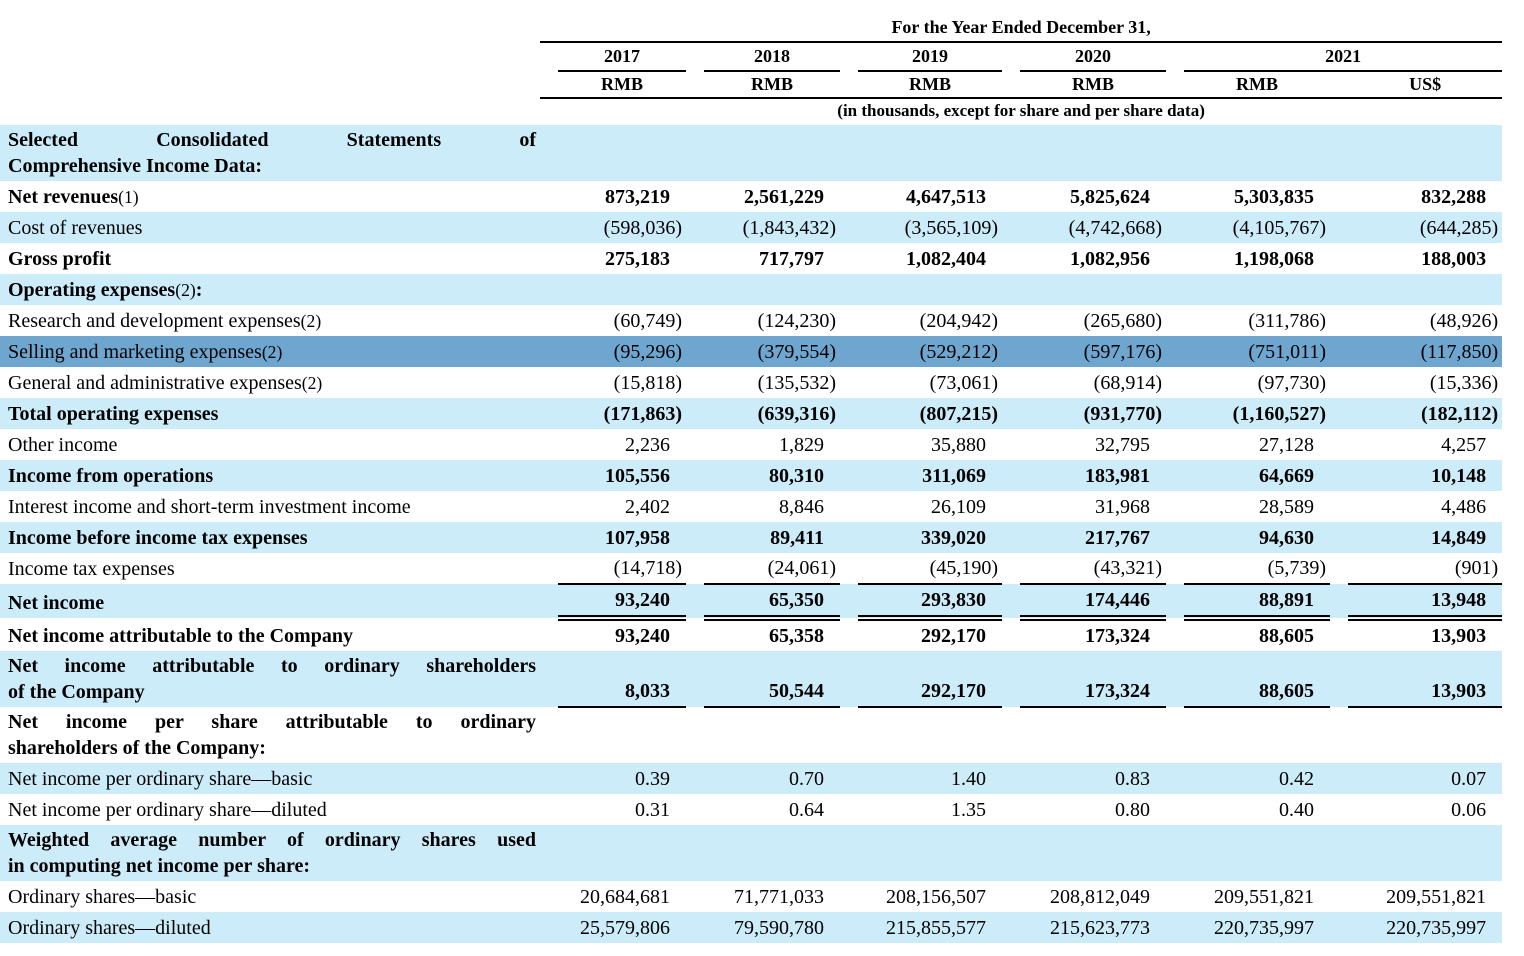 The image size is (1524, 956). Describe the element at coordinates (1093, 351) in the screenshot. I see `cell-value: (597,176)` at that location.